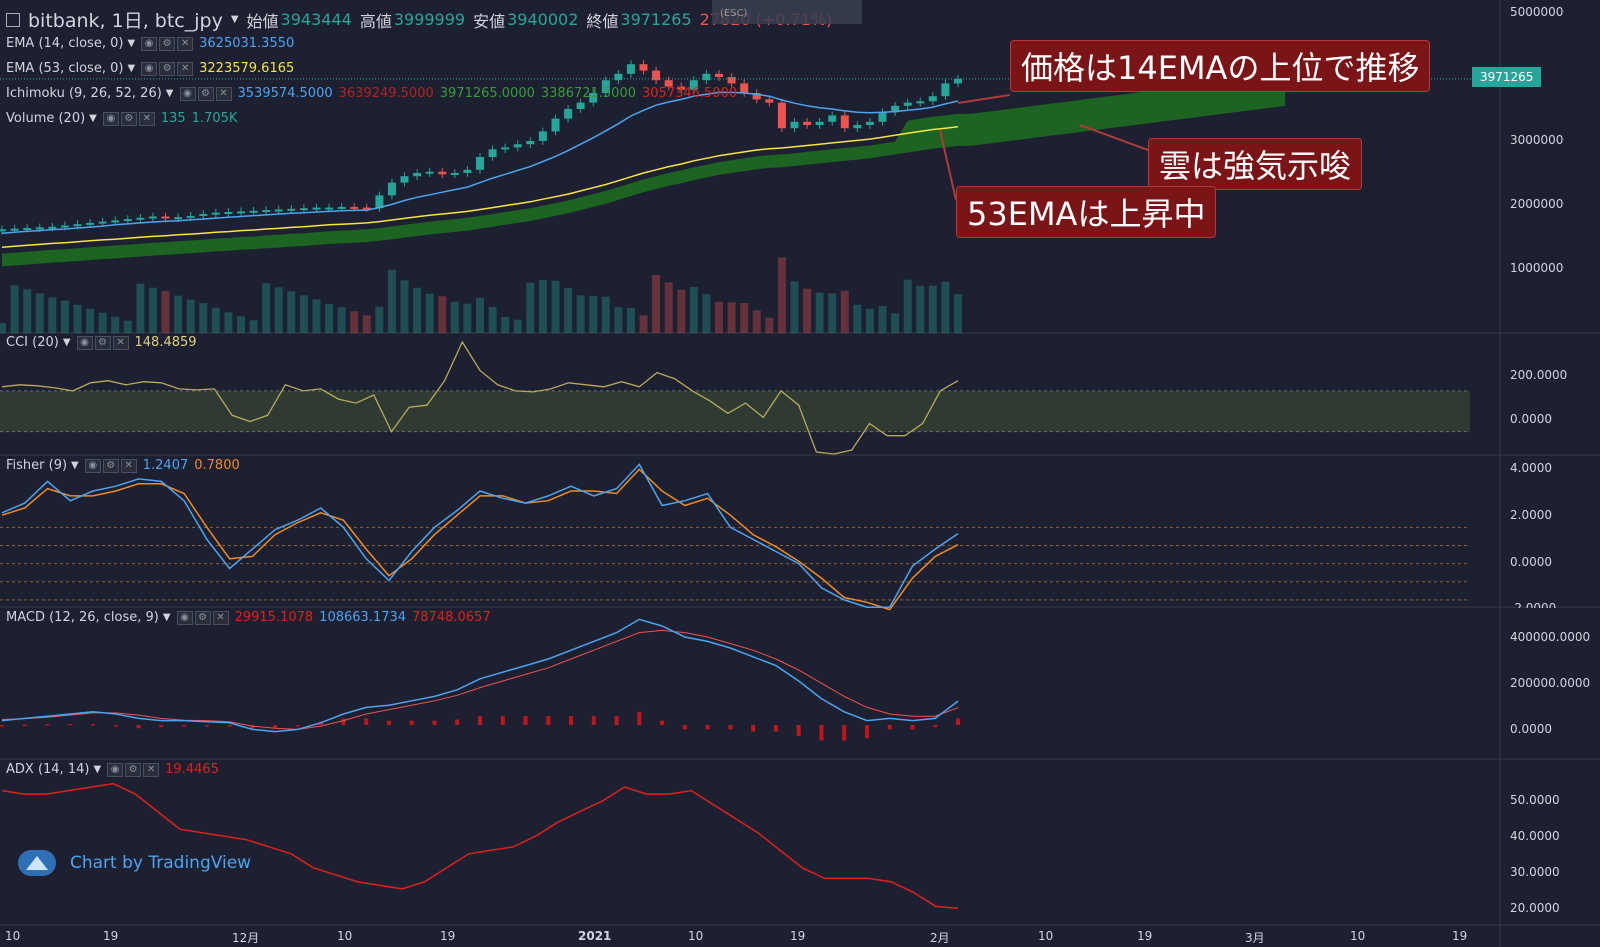 This screenshot has width=1600, height=947. I want to click on legend-ichimoku-v5: 3057346.5000, so click(690, 93).